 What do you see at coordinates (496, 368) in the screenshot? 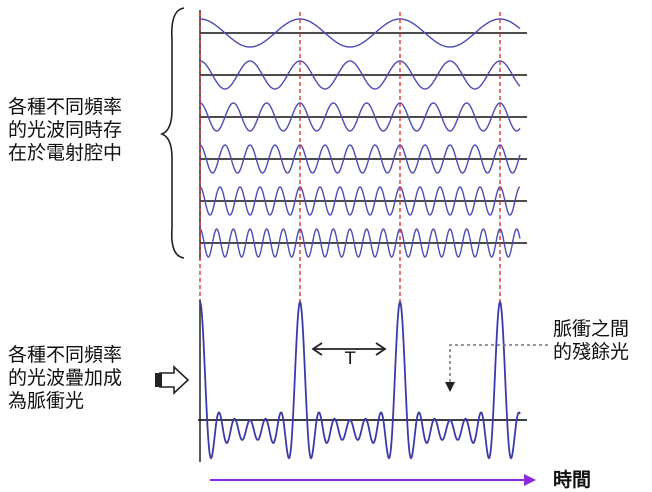
I see `residual-leader-icon` at bounding box center [496, 368].